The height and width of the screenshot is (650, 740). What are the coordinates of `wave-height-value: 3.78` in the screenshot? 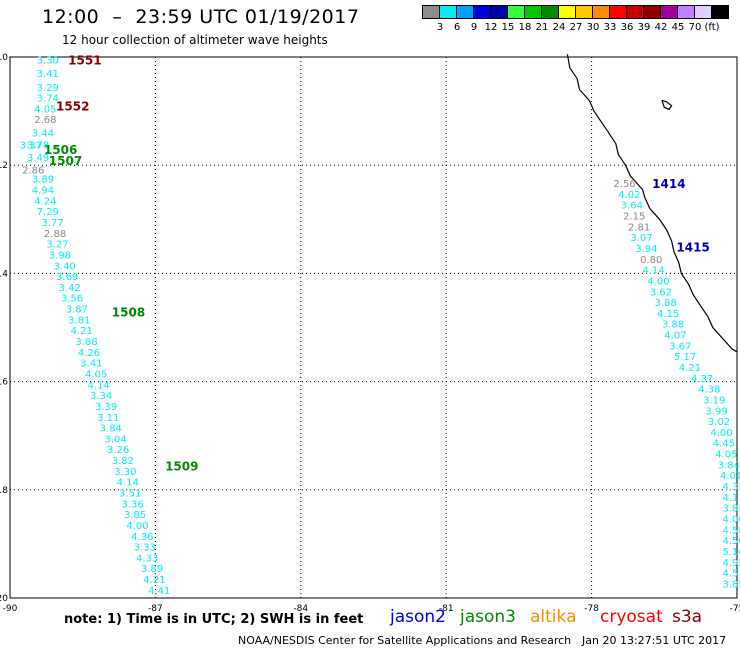 It's located at (38, 146).